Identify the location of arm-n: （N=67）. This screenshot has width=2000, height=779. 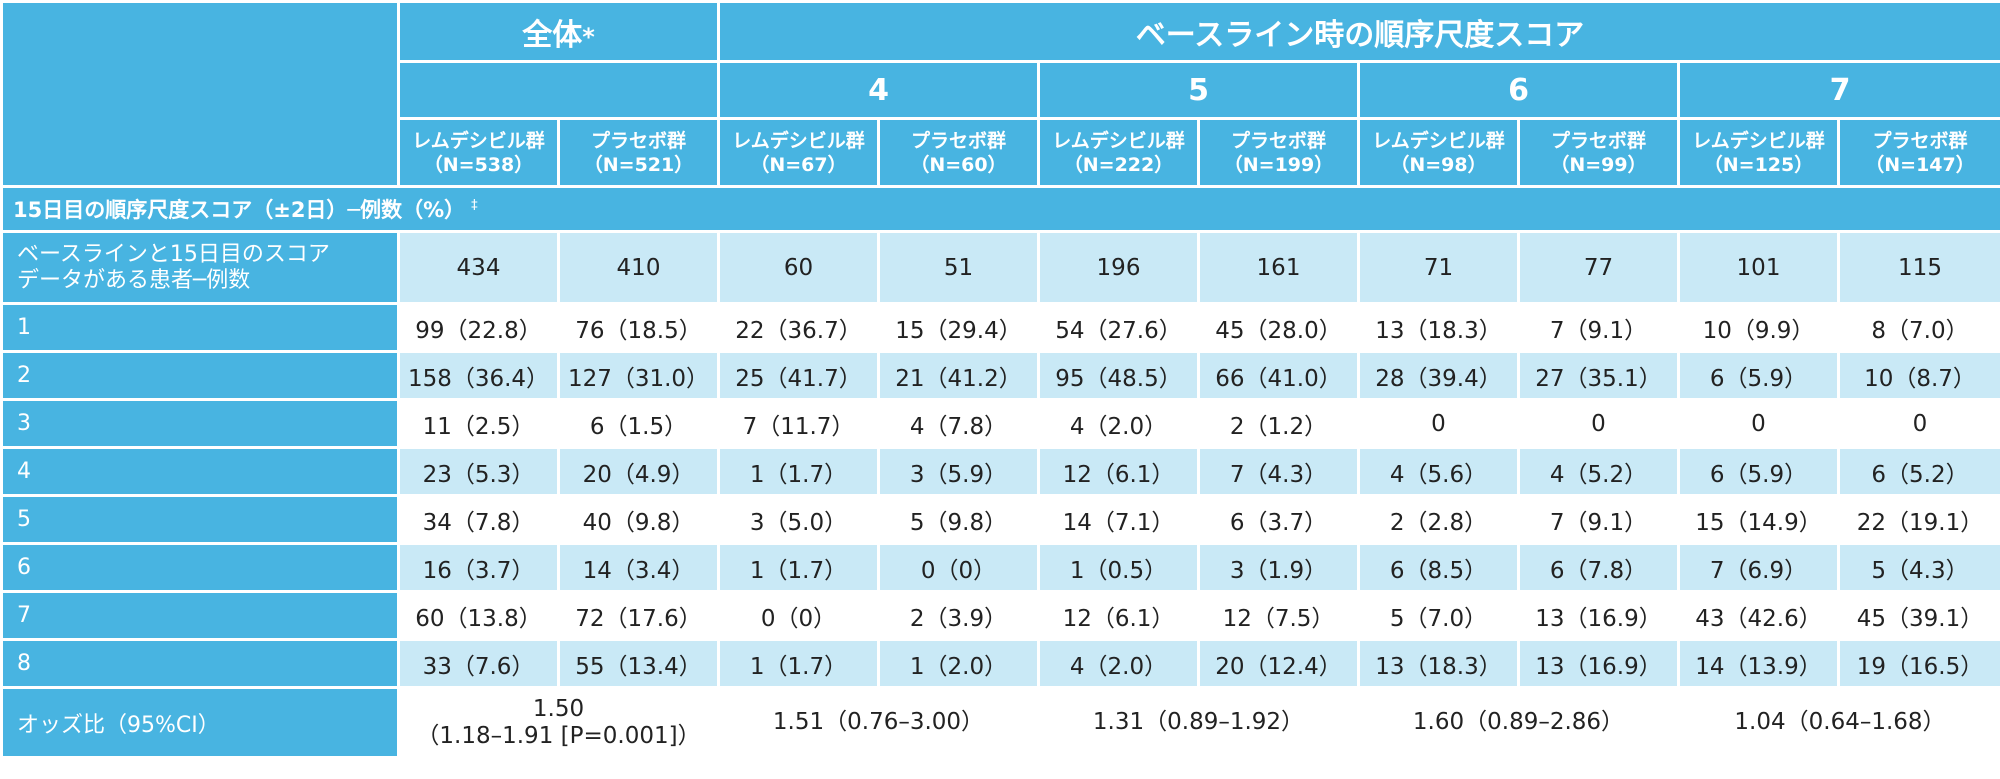
(798, 164).